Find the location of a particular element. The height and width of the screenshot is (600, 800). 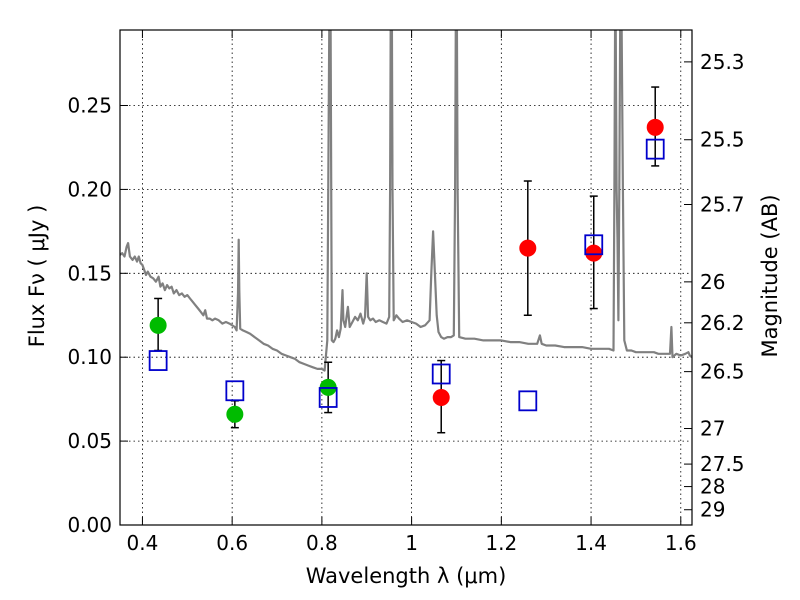

y-tick-label: 0.25 is located at coordinates (89, 106).